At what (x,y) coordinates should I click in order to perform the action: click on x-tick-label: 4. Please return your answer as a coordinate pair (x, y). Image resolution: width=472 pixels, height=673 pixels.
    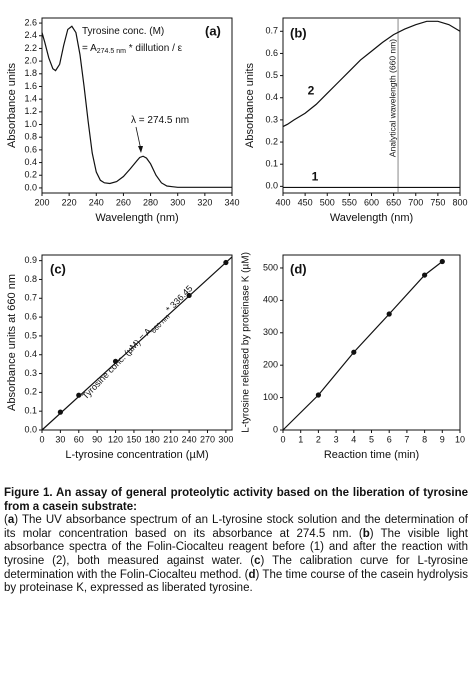
    Looking at the image, I should click on (353, 439).